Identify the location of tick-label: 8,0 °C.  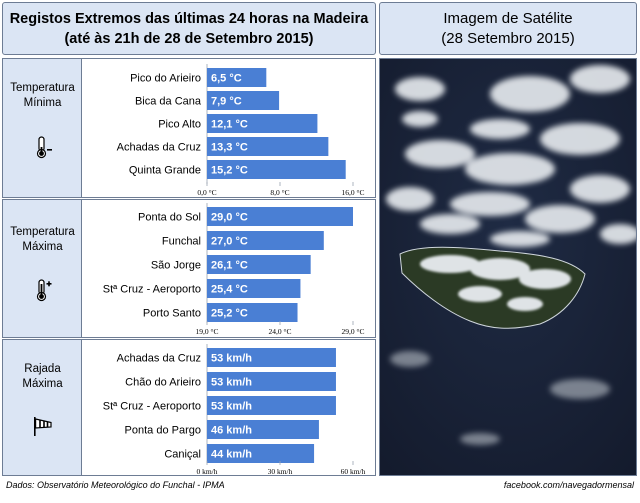
(279, 192).